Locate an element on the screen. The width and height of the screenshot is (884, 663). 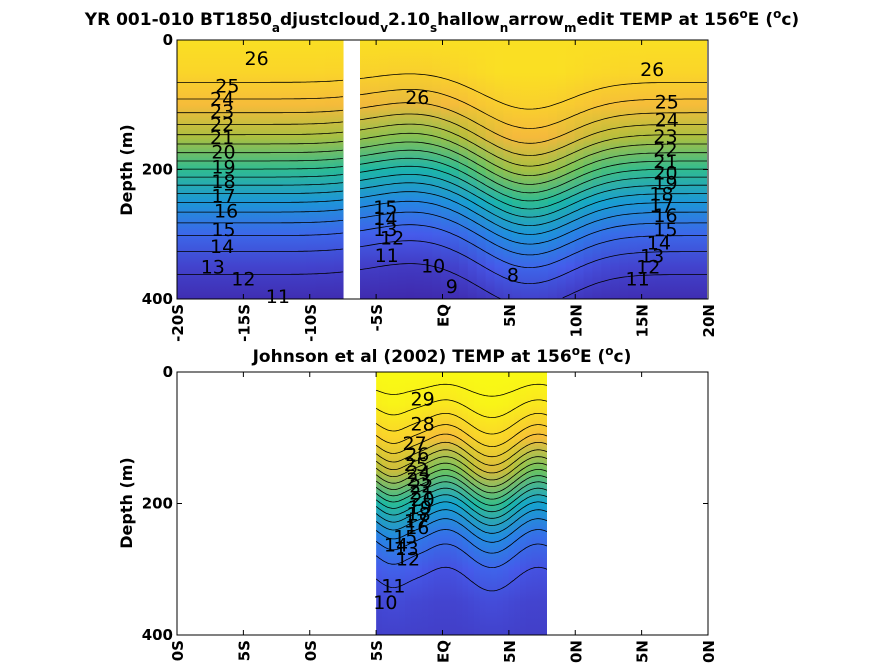
contour-label: 28 is located at coordinates (423, 424).